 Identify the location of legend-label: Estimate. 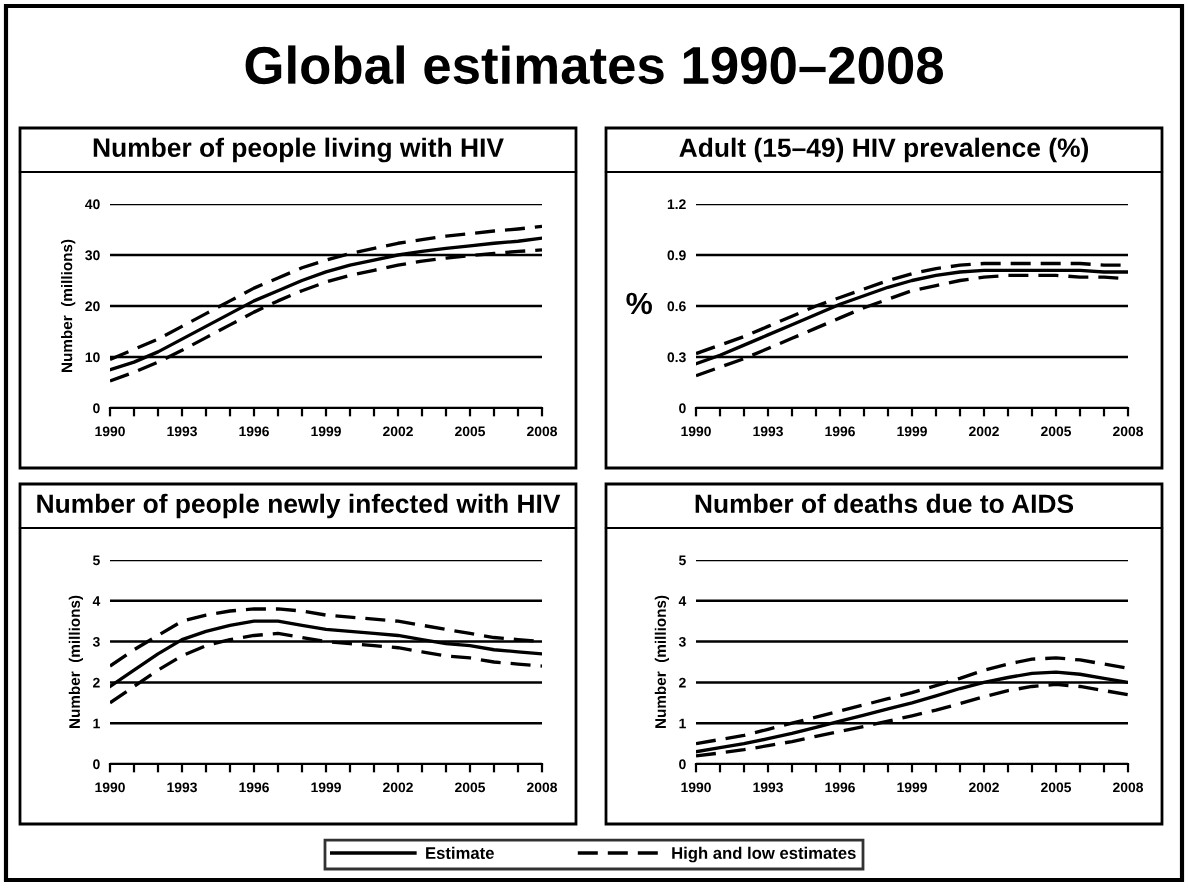
(460, 852).